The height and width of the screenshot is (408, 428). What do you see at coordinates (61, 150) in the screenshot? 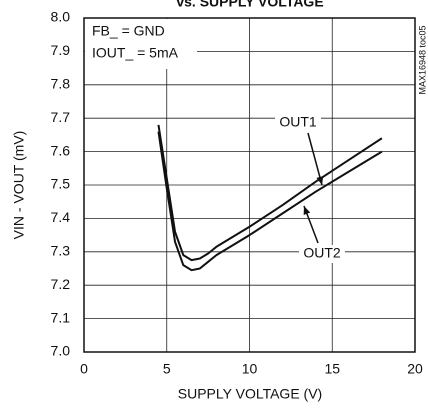
I see `y-tick-label: 7.6` at bounding box center [61, 150].